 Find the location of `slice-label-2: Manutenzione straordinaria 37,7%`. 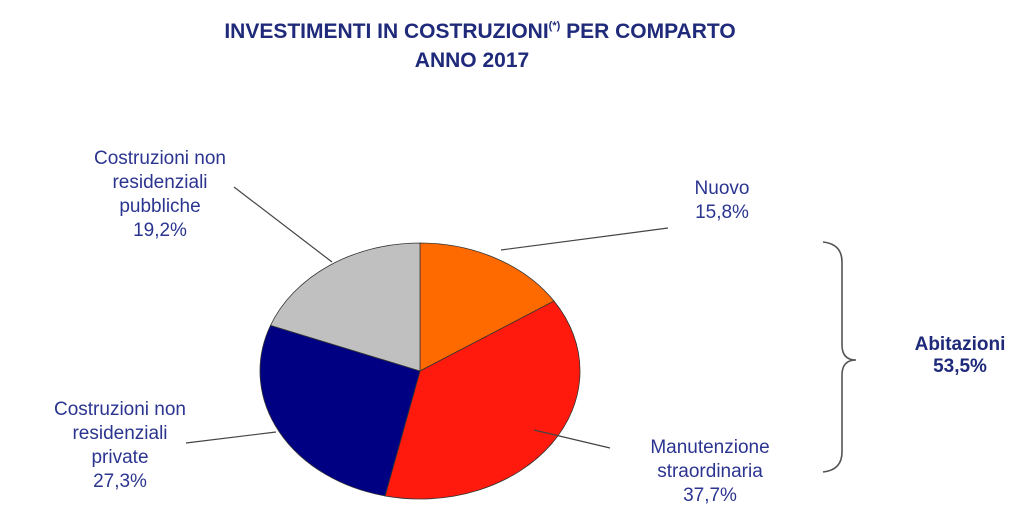

slice-label-2: Manutenzione straordinaria 37,7% is located at coordinates (709, 471).